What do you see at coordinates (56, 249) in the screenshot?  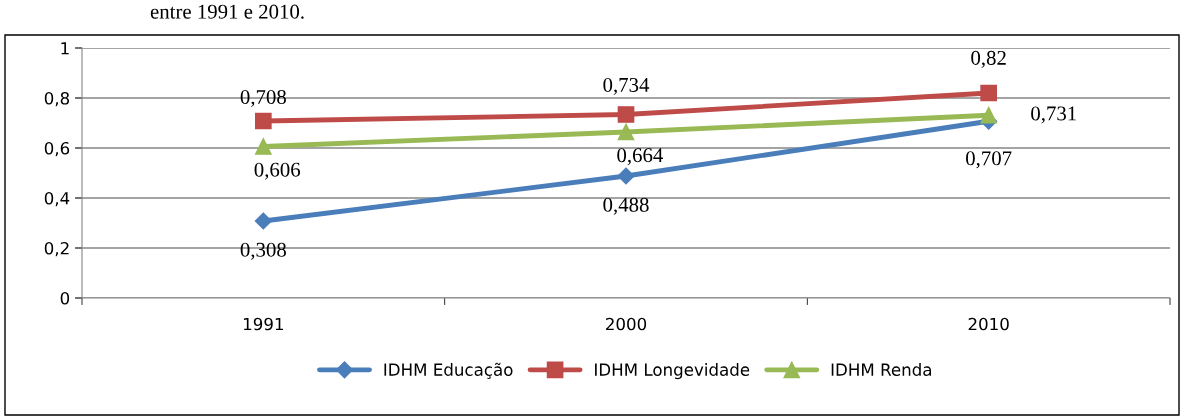 I see `y-tick-label: 0,2` at bounding box center [56, 249].